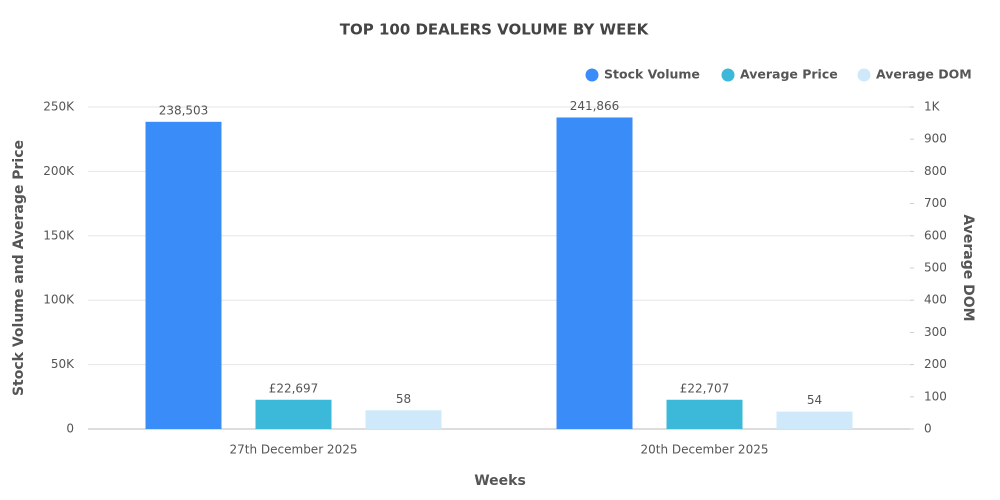 This screenshot has height=500, width=1000. I want to click on y2-tick-label: 700, so click(935, 203).